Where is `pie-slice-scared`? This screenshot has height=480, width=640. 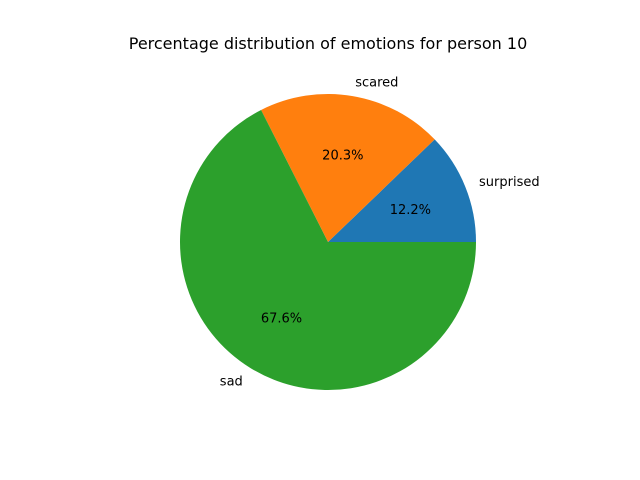 pie-slice-scared is located at coordinates (348, 167).